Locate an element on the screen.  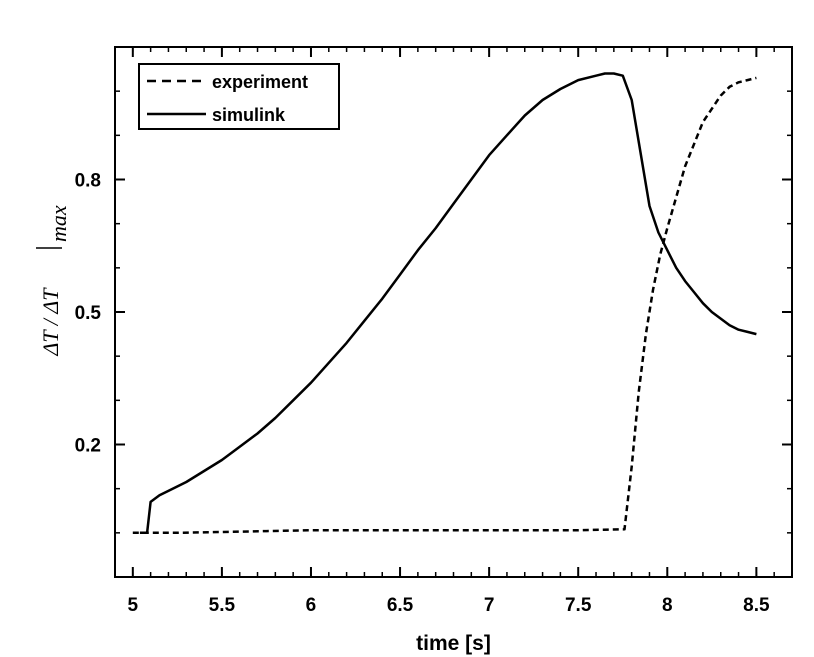
legend: experiment simulink is located at coordinates (239, 96).